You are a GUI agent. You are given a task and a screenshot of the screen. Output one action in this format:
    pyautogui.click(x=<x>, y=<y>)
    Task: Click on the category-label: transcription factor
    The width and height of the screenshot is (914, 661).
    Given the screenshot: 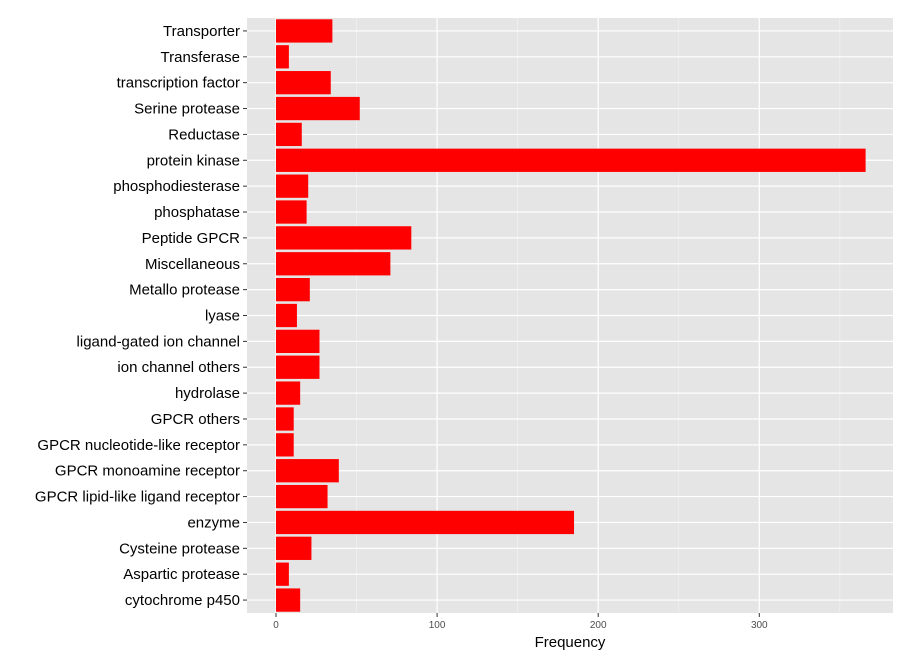 What is the action you would take?
    pyautogui.click(x=178, y=83)
    